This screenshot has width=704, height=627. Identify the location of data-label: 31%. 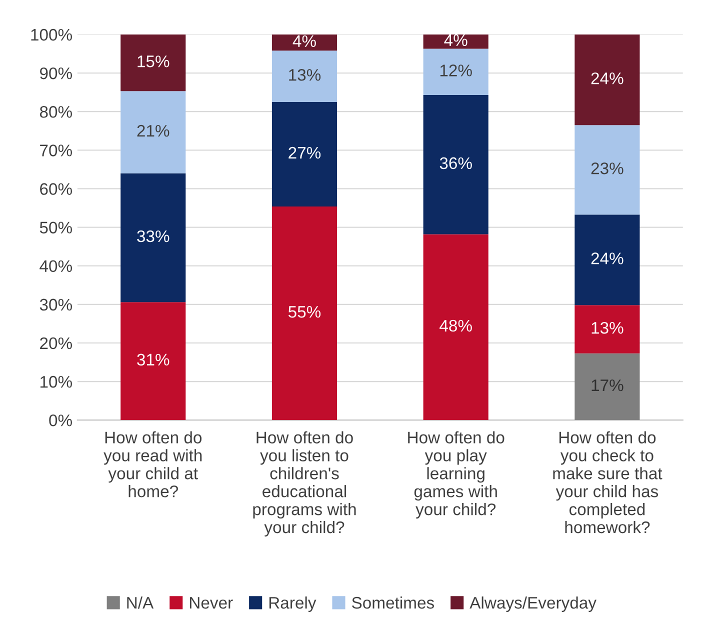
(153, 360).